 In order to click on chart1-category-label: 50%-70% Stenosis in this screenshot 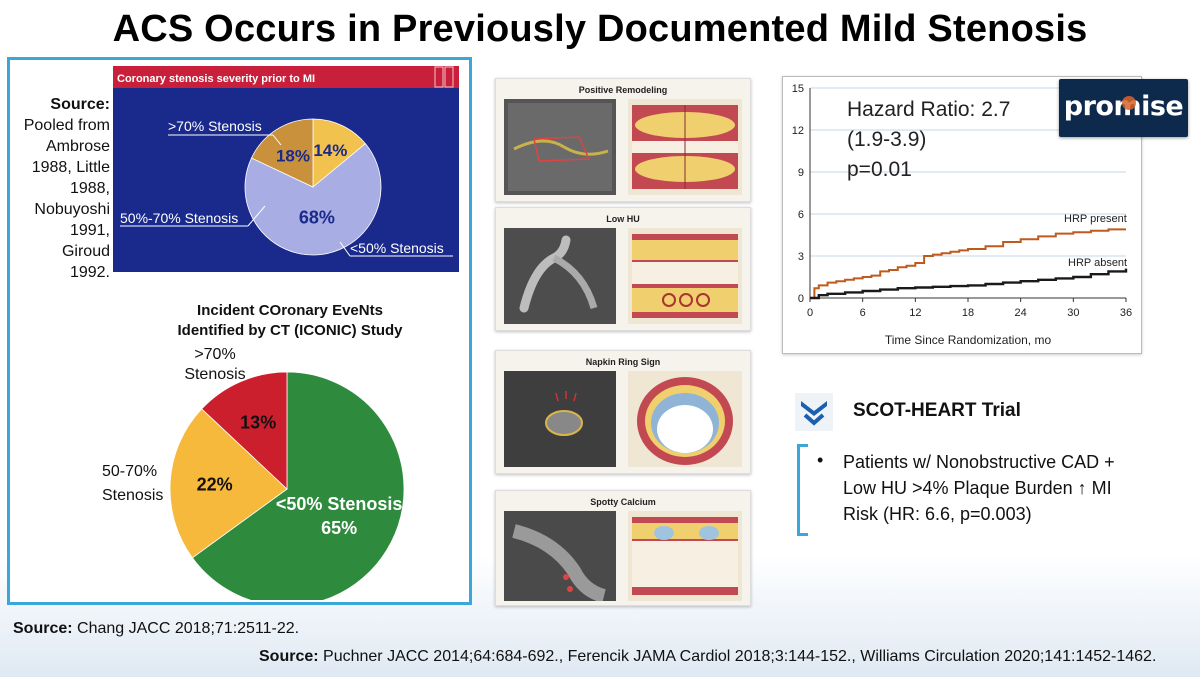, I will do `click(179, 218)`.